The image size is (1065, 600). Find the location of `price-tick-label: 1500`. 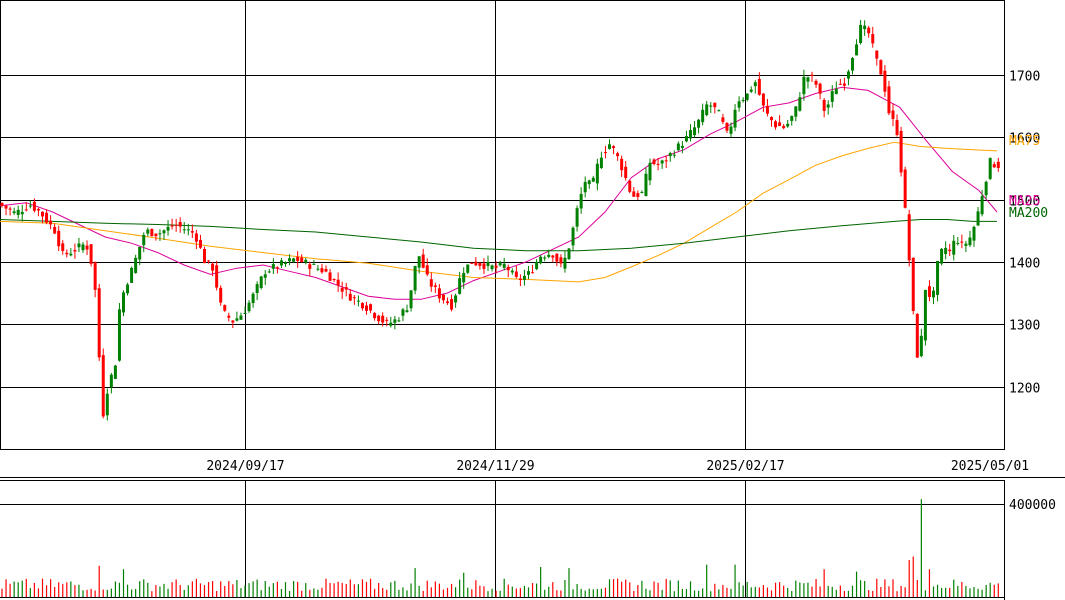

price-tick-label: 1500 is located at coordinates (1024, 202).